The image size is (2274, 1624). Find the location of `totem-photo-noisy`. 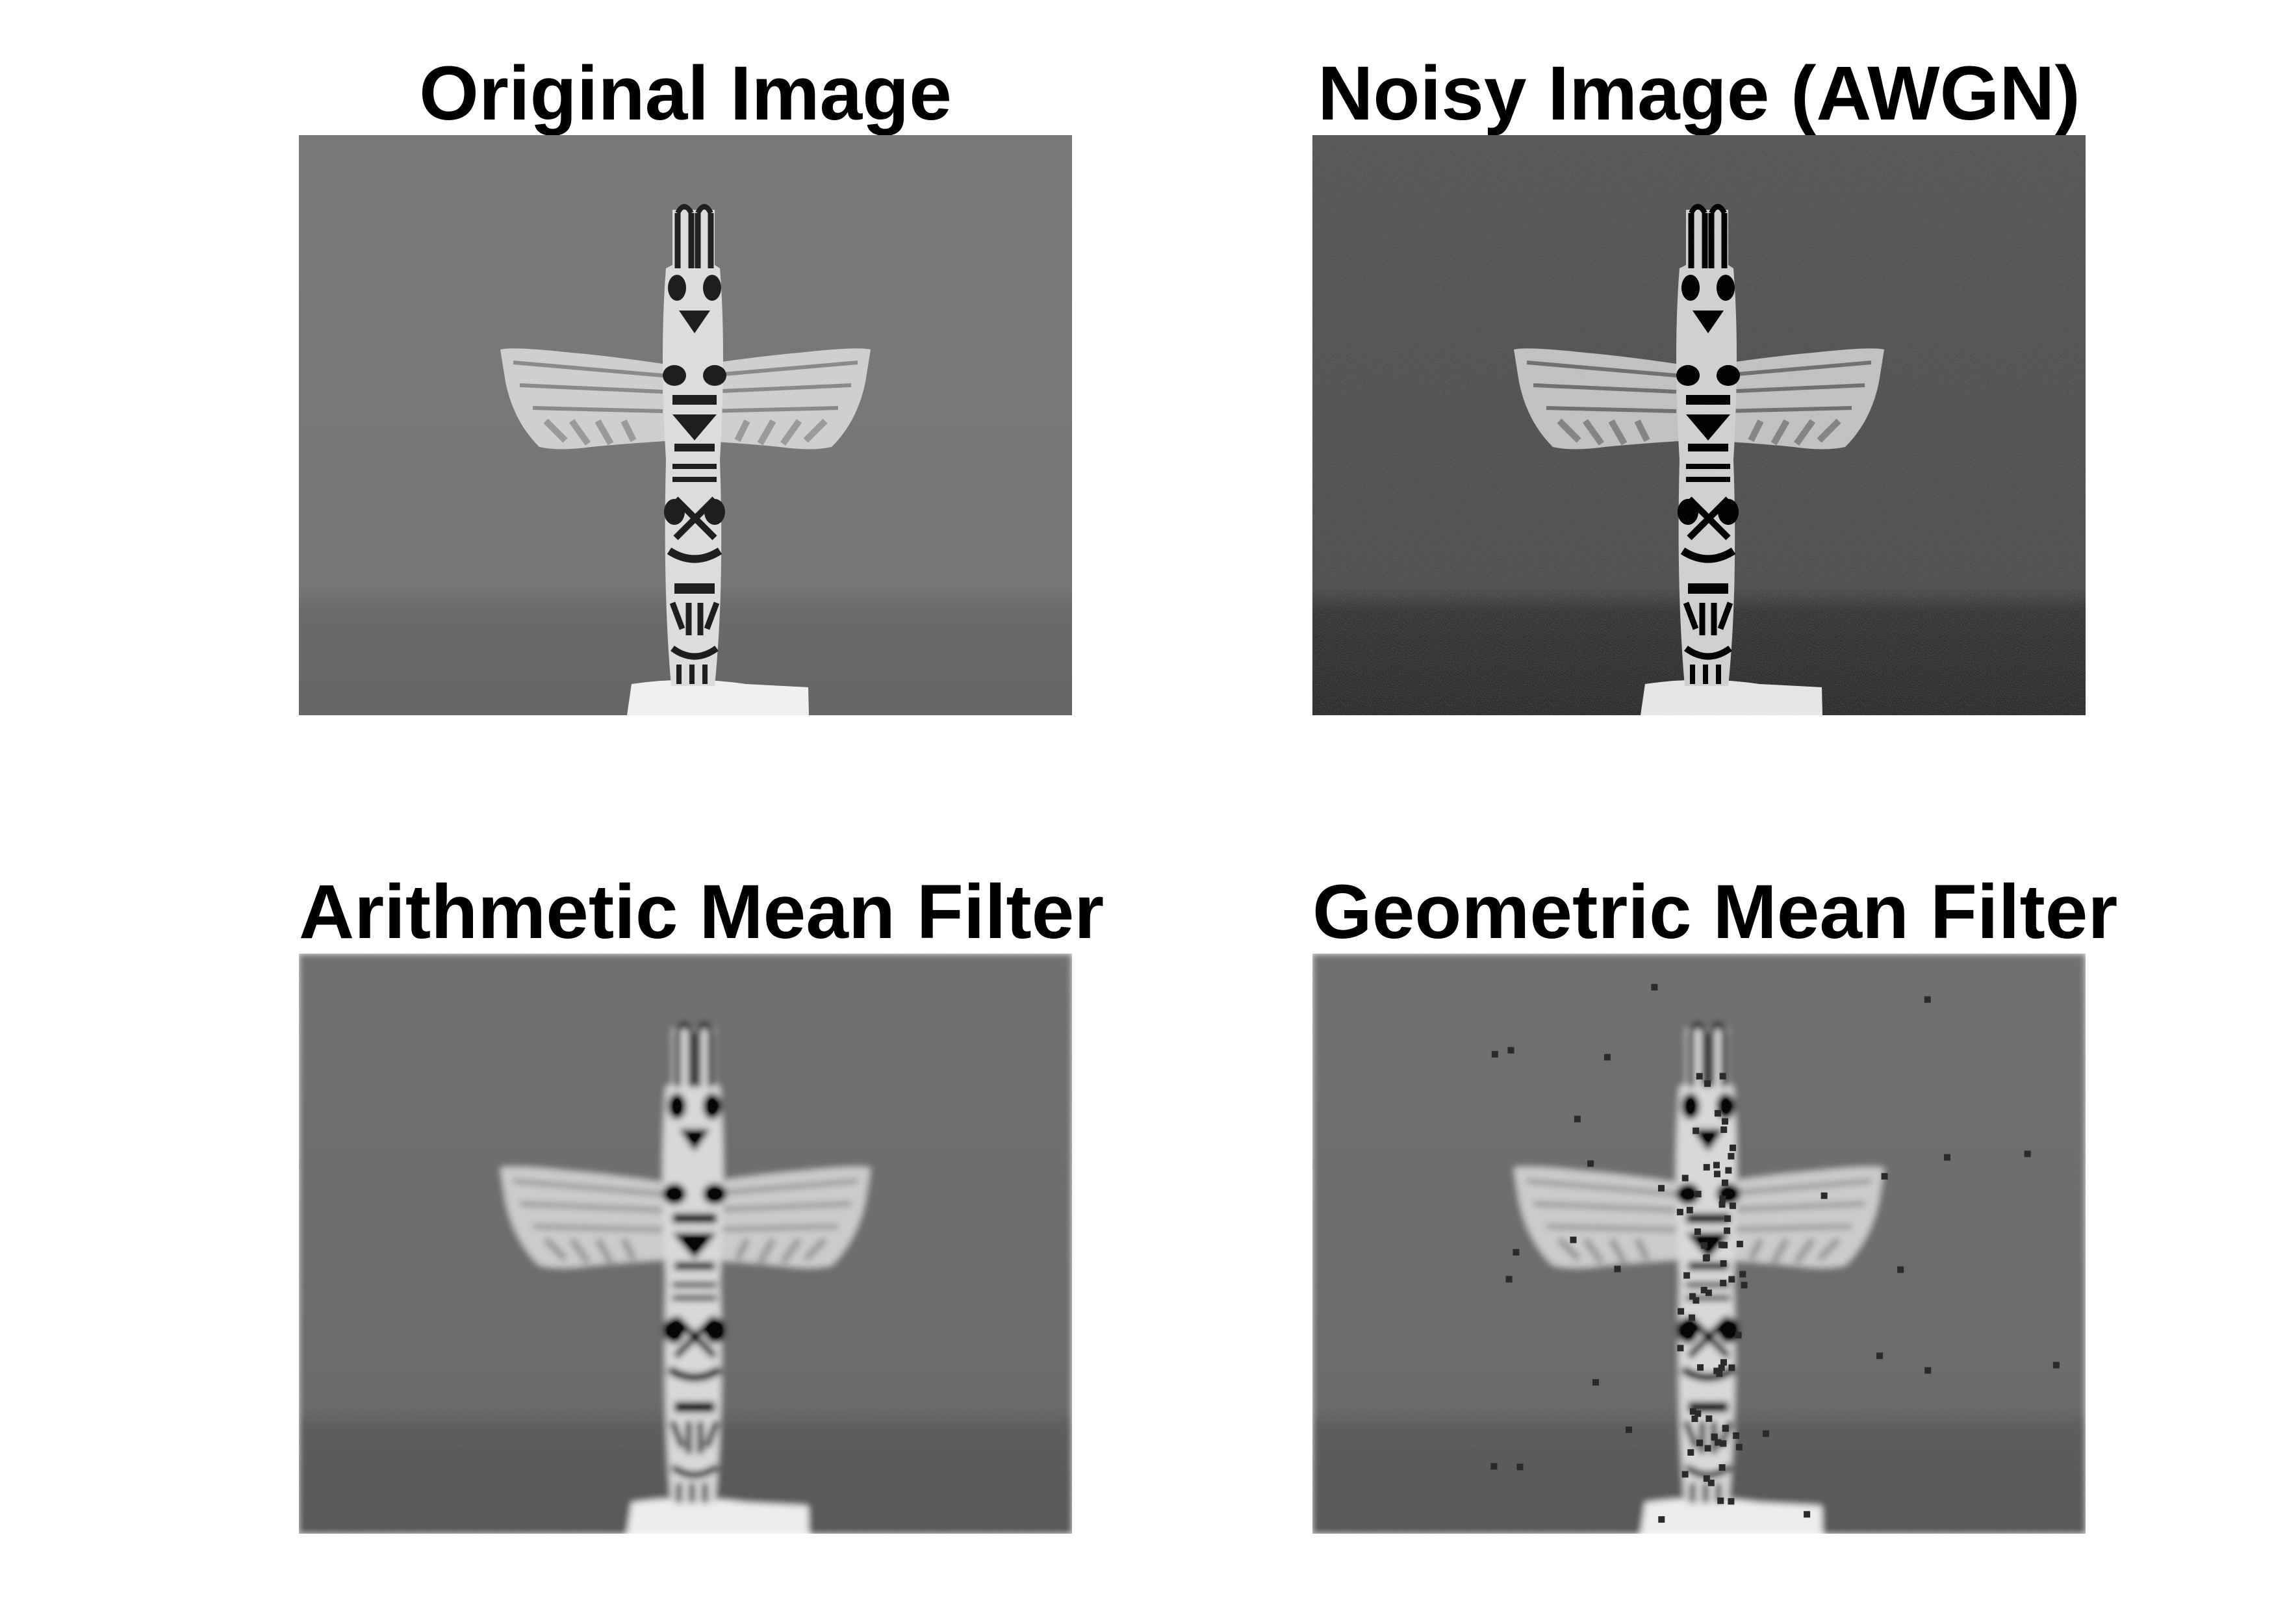

totem-photo-noisy is located at coordinates (1699, 425).